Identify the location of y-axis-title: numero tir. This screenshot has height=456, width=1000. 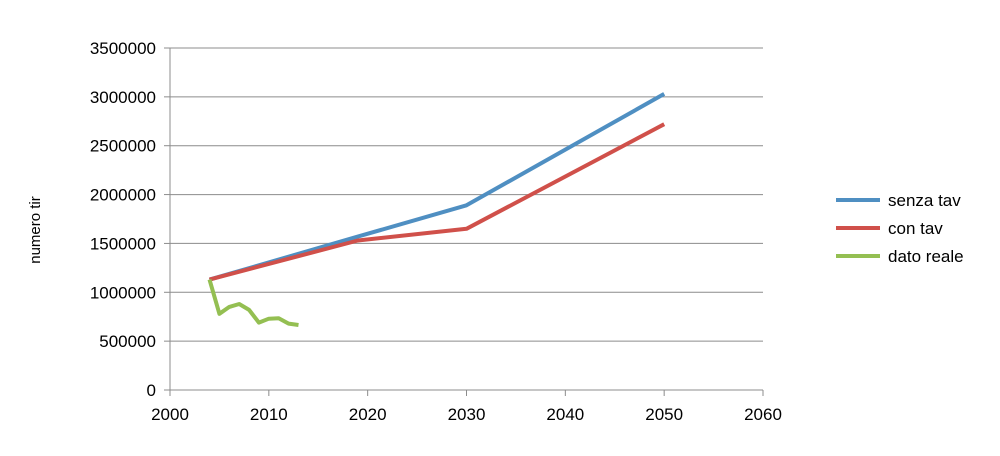
(35, 230).